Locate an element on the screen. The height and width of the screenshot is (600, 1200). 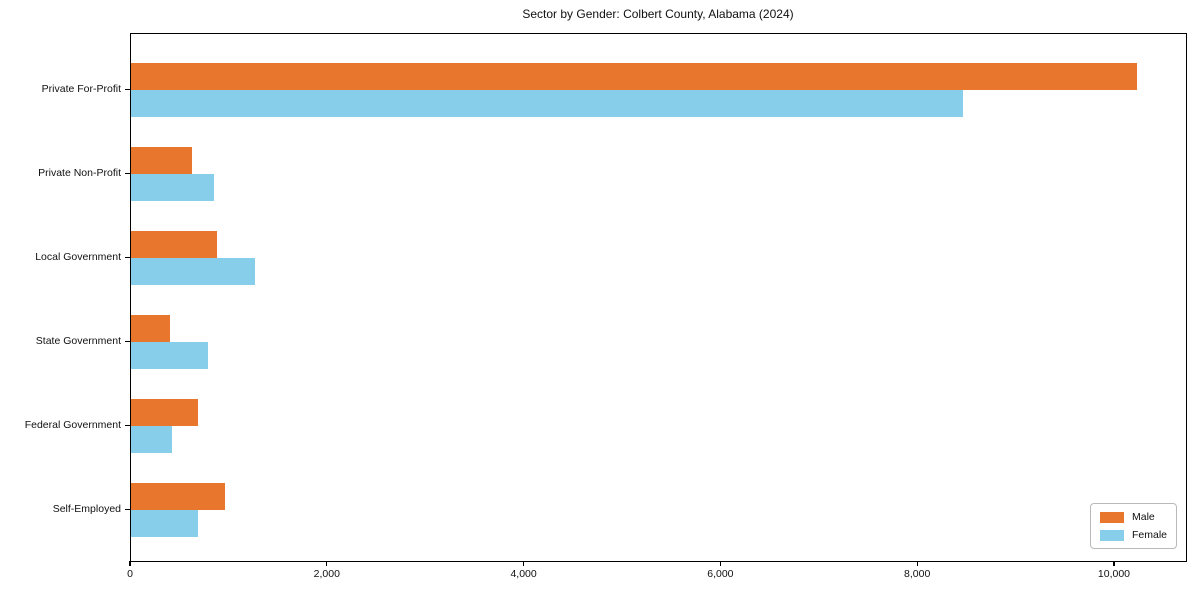
legend-item-female: Female is located at coordinates (1133, 535).